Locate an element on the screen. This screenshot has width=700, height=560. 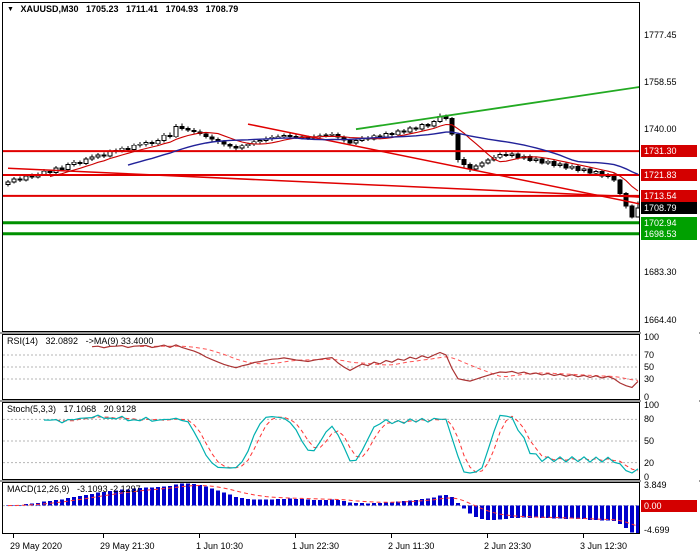
time-axis-label: 2 Jun 11:30 is located at coordinates (411, 546).